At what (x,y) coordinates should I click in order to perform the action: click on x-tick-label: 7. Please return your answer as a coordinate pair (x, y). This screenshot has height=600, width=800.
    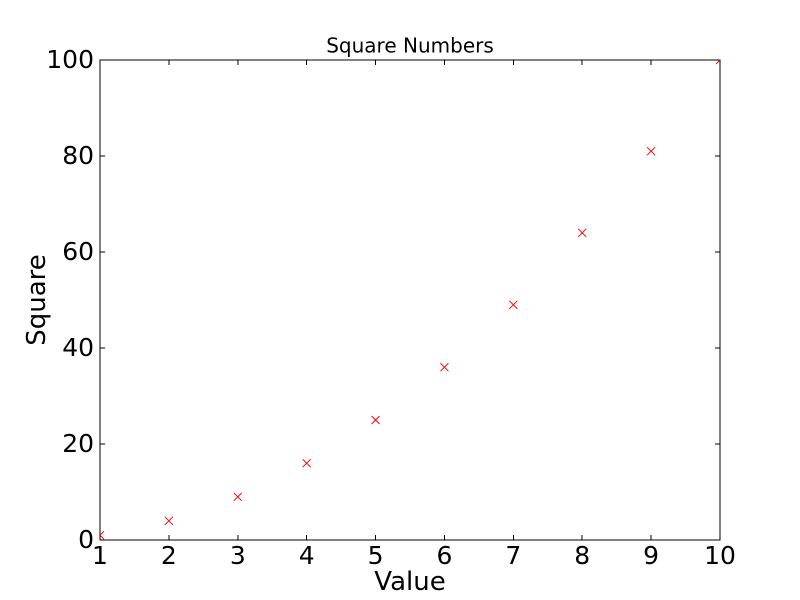
    Looking at the image, I should click on (513, 555).